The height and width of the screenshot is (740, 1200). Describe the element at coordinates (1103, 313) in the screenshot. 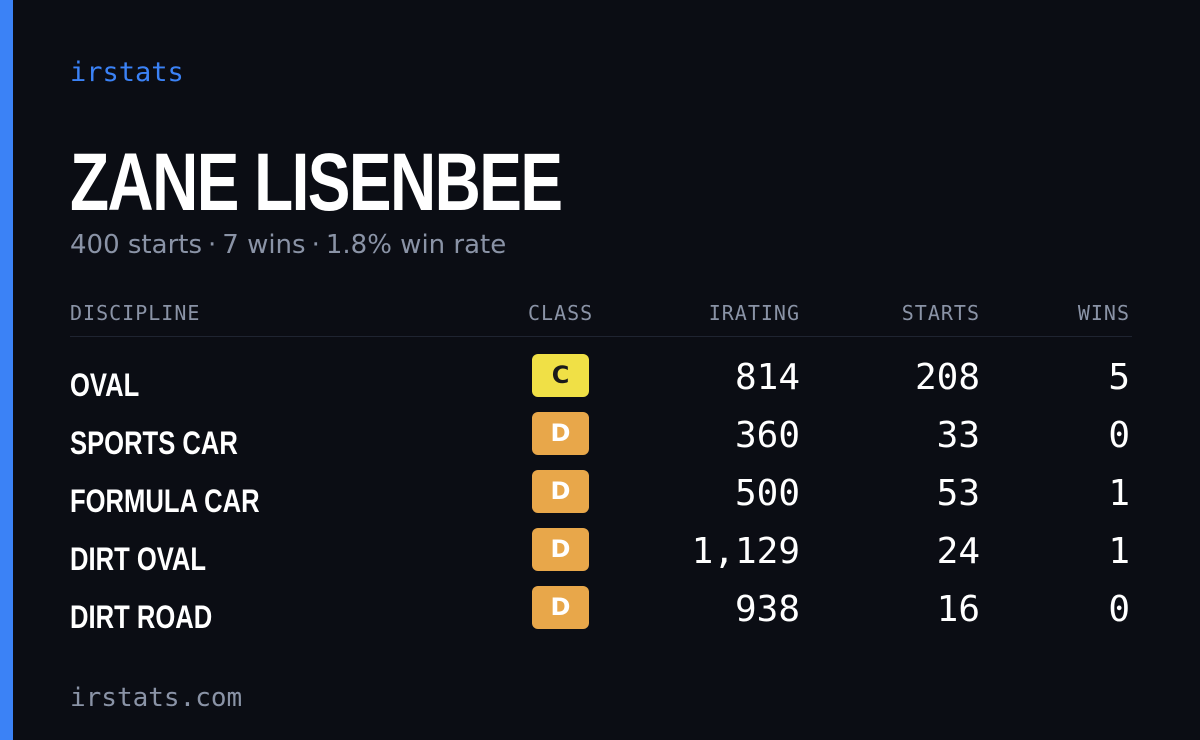

I see `column-header-wins: WINS` at that location.